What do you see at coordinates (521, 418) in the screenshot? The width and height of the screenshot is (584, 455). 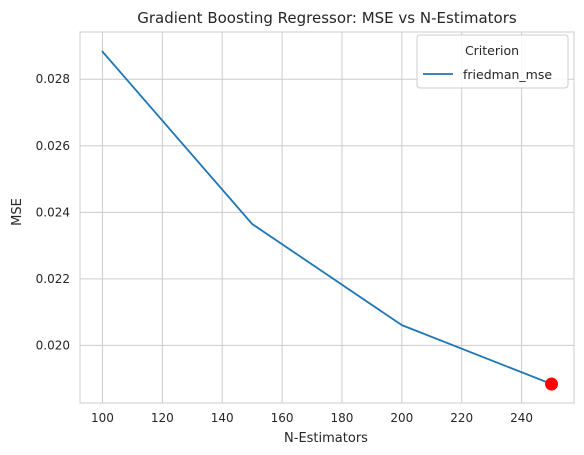 I see `x-tick-label: 240` at bounding box center [521, 418].